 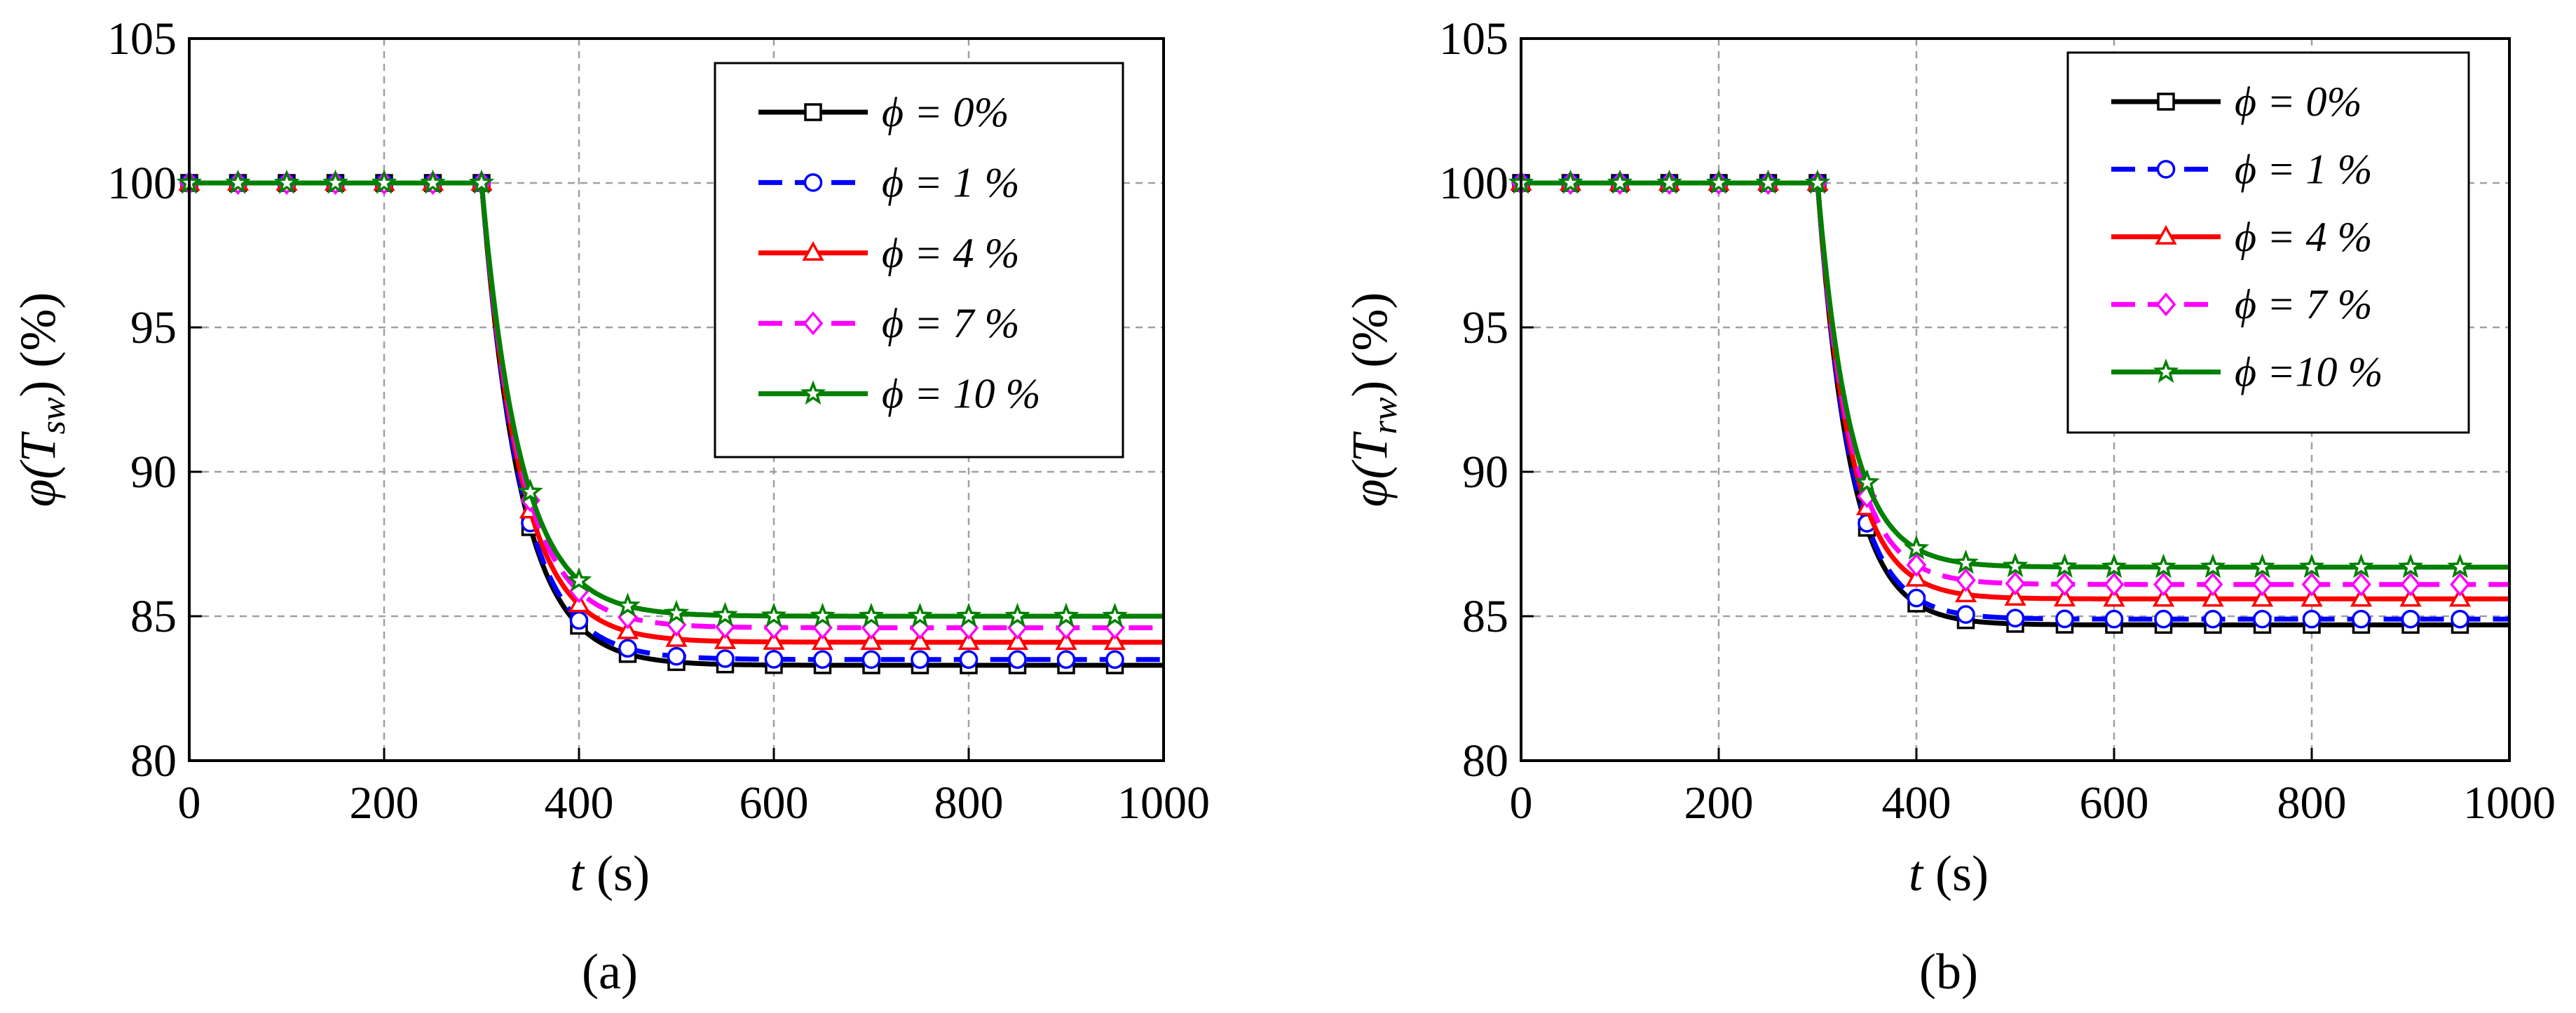 I want to click on y-axis-sub: rw, so click(x=1384, y=416).